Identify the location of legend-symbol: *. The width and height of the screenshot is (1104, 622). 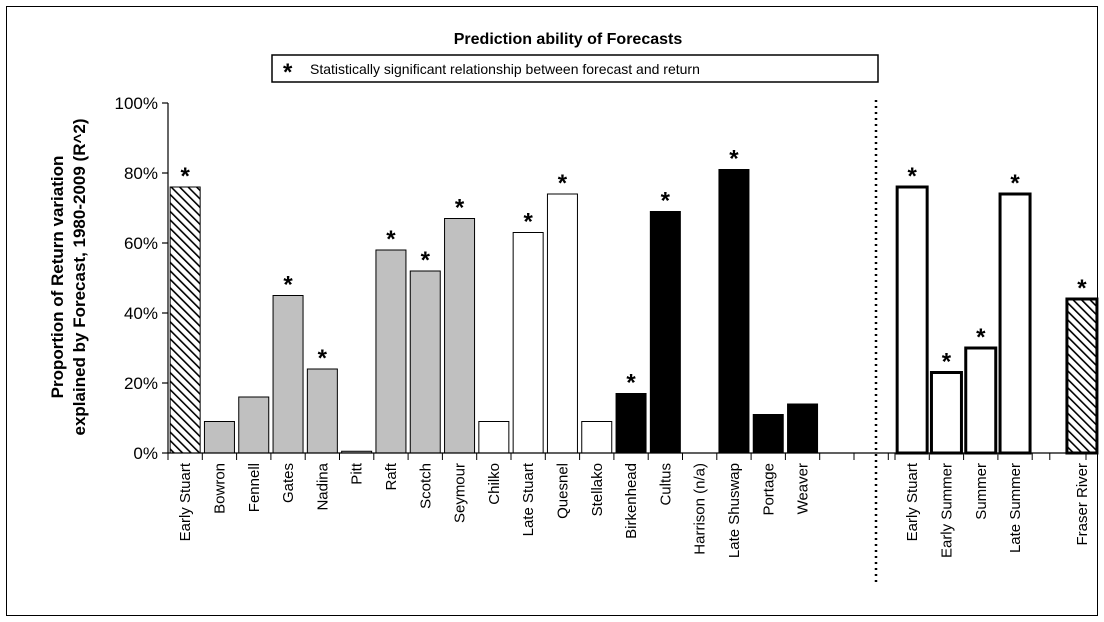
(288, 72).